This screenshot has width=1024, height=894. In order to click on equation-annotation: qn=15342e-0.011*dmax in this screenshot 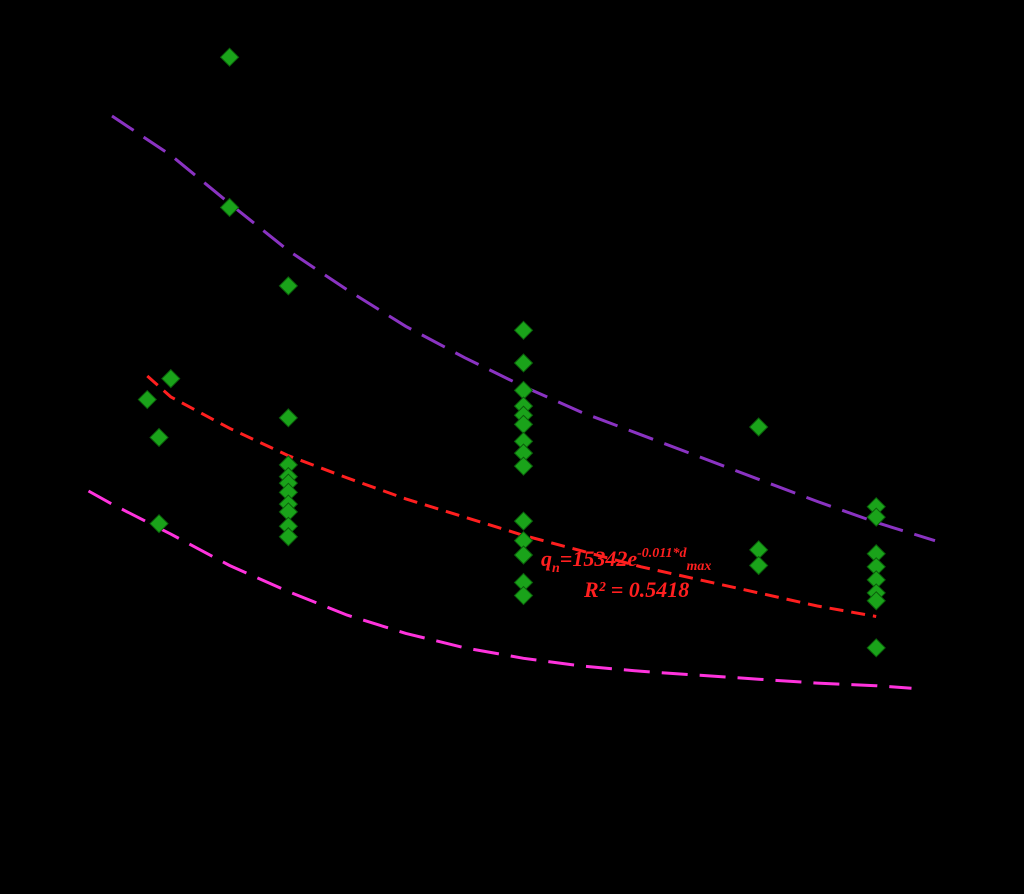, I will do `click(626, 561)`.